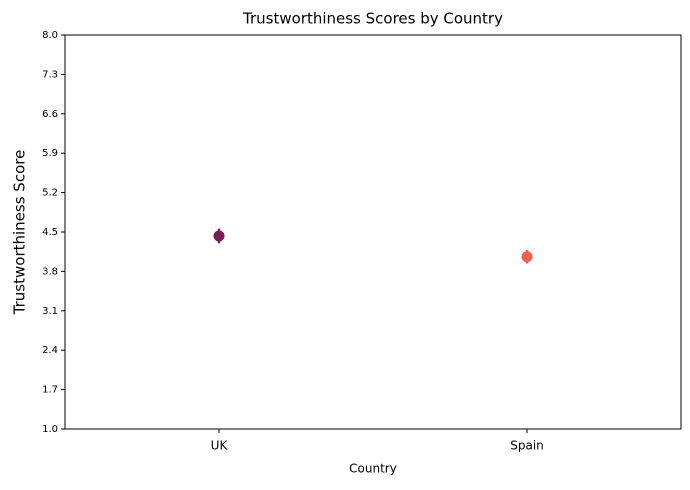  Describe the element at coordinates (373, 469) in the screenshot. I see `x-axis-label: Country` at that location.